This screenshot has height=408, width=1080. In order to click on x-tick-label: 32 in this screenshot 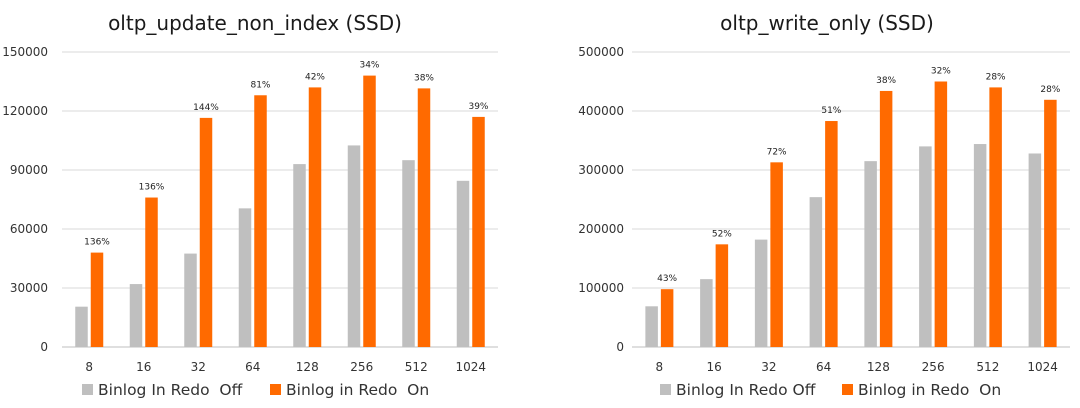, I will do `click(198, 367)`.